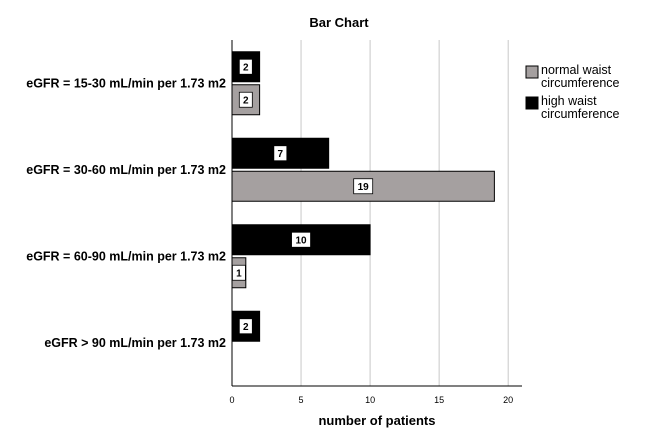 This screenshot has width=645, height=436. What do you see at coordinates (376, 420) in the screenshot?
I see `x-axis-title: number of patients` at bounding box center [376, 420].